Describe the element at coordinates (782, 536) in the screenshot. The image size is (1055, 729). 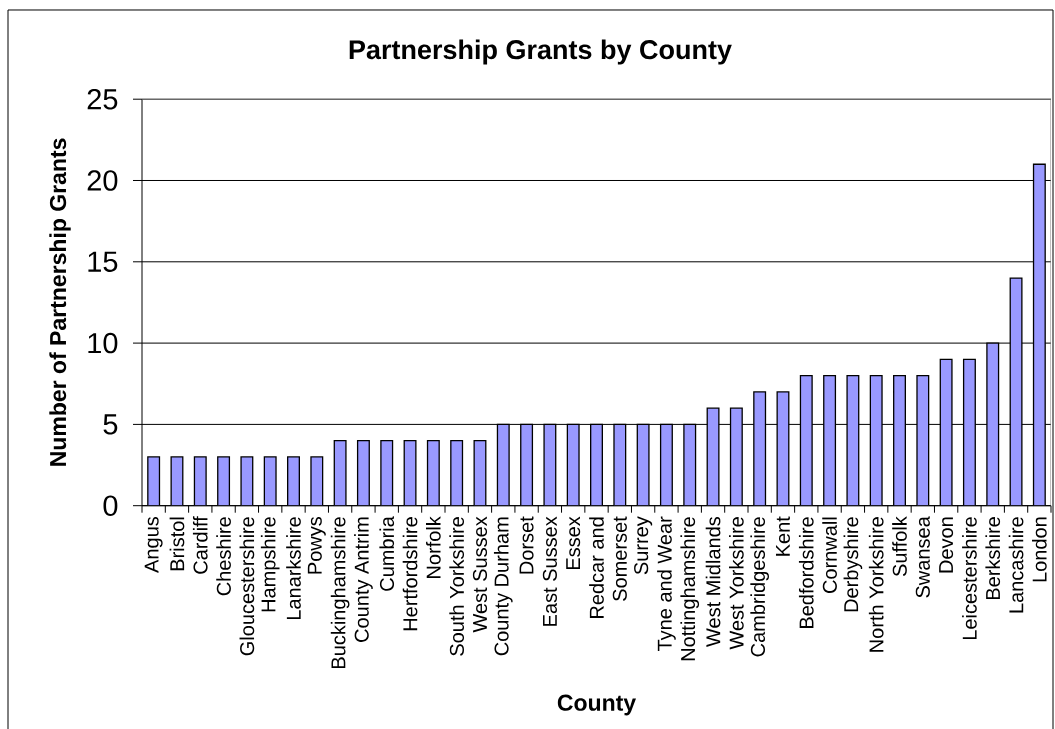
I see `x-tick-label: Kent` at that location.